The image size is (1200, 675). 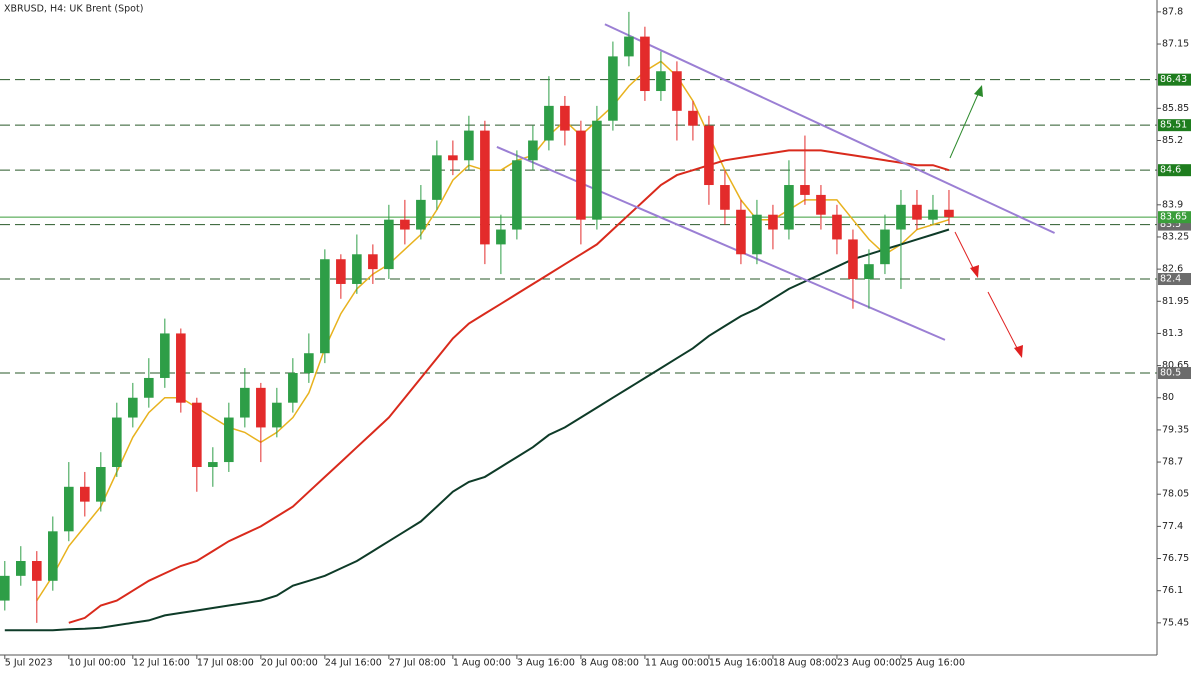 What do you see at coordinates (1172, 333) in the screenshot?
I see `y-tick-label: 81.3` at bounding box center [1172, 333].